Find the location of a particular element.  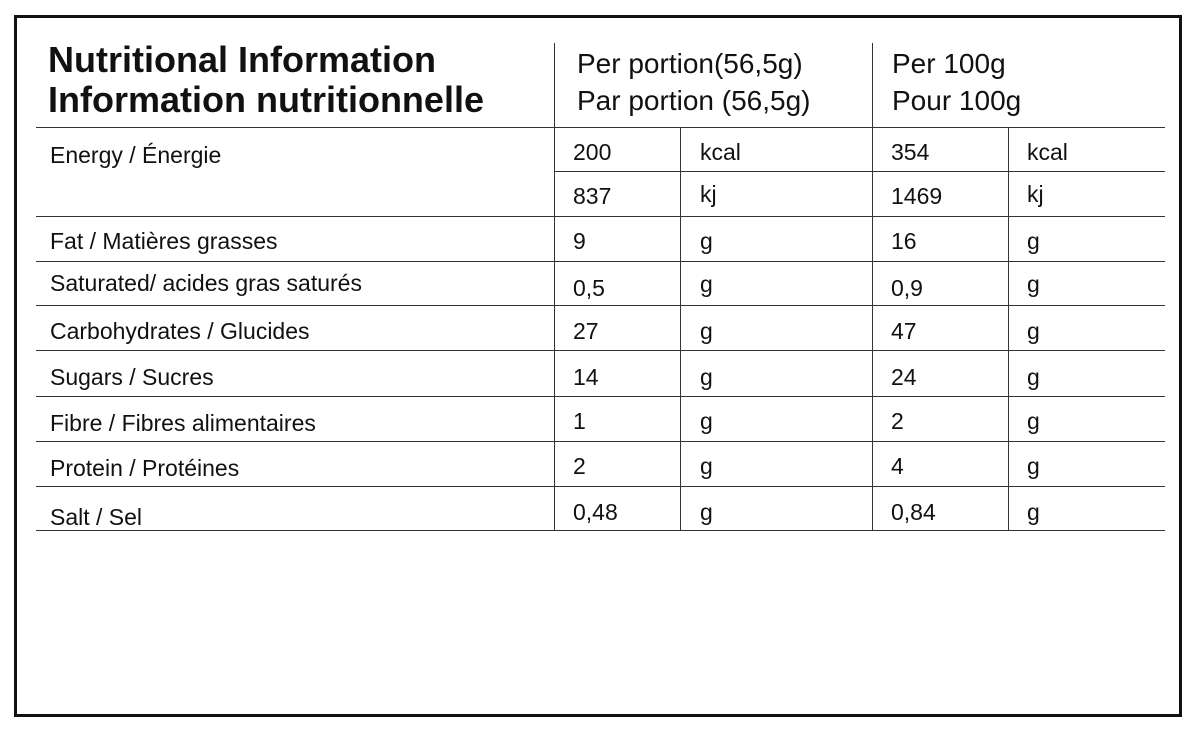

per100-unit: kj is located at coordinates (1035, 194).